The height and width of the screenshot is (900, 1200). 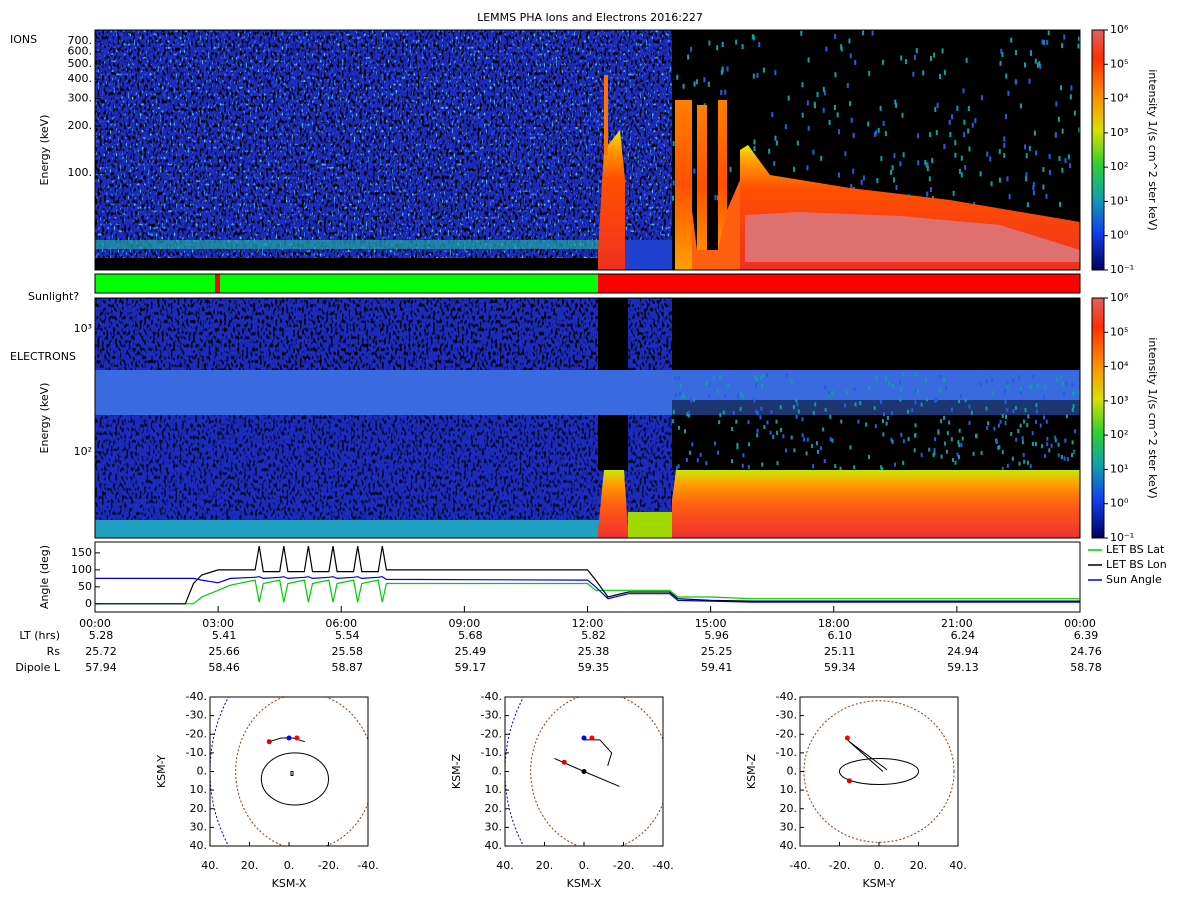 I want to click on y-tick-label: 100, so click(x=81, y=569).